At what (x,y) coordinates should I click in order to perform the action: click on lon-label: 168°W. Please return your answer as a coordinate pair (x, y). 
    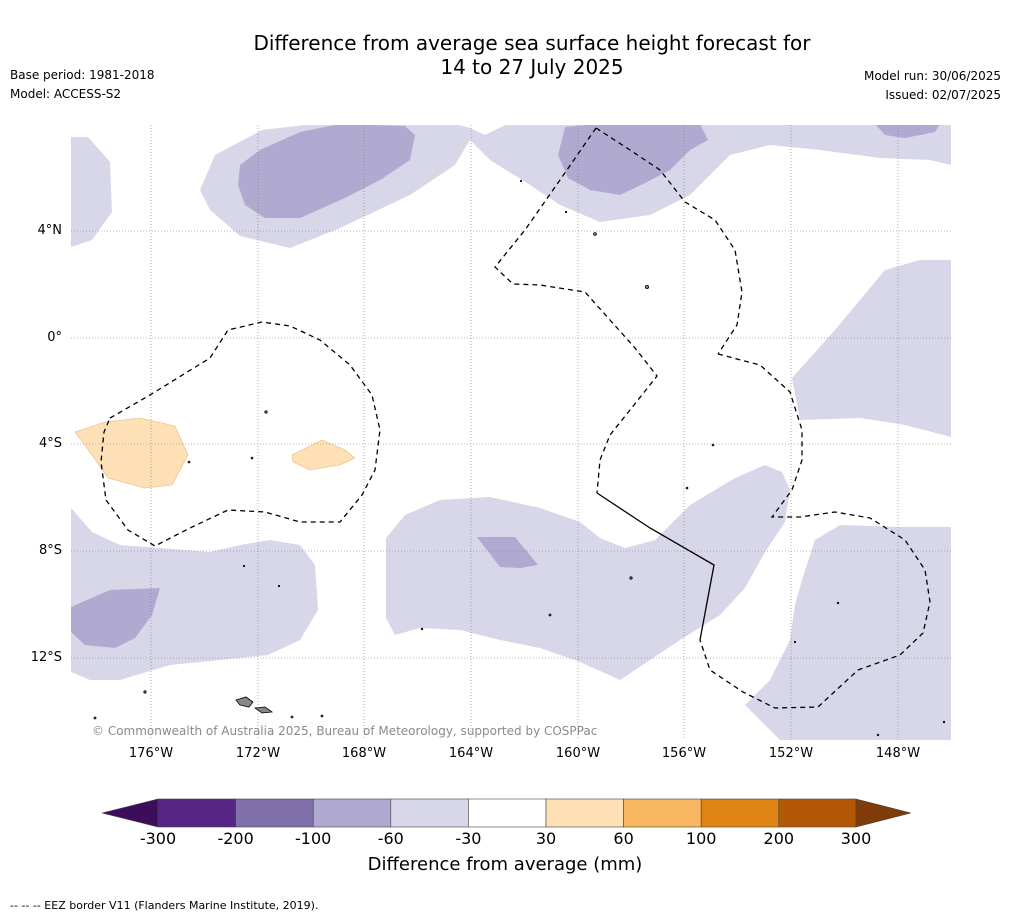
    Looking at the image, I should click on (364, 753).